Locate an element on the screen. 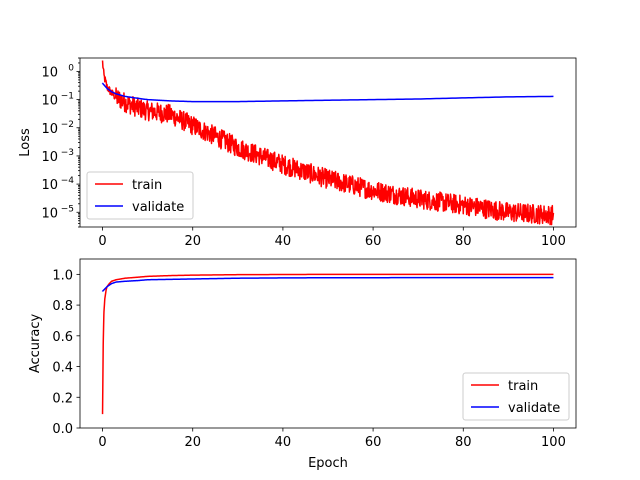 This screenshot has height=480, width=640. accuracy-x-axis-label: Epoch is located at coordinates (328, 463).